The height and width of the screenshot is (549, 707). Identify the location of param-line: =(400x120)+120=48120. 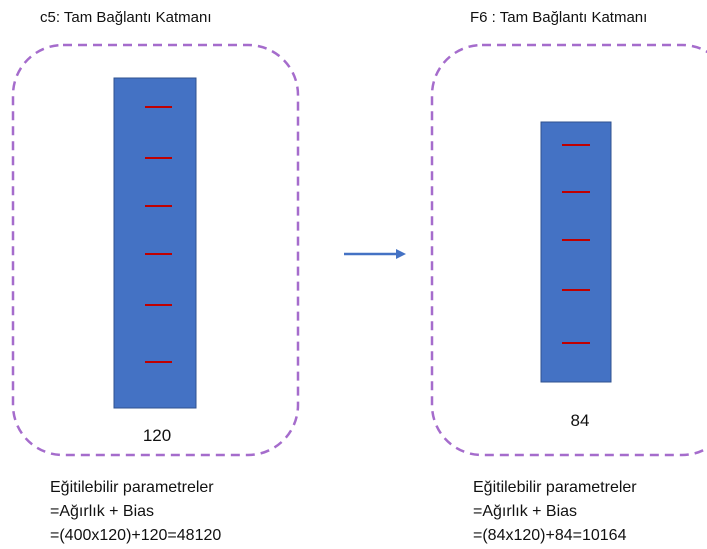
(135, 535).